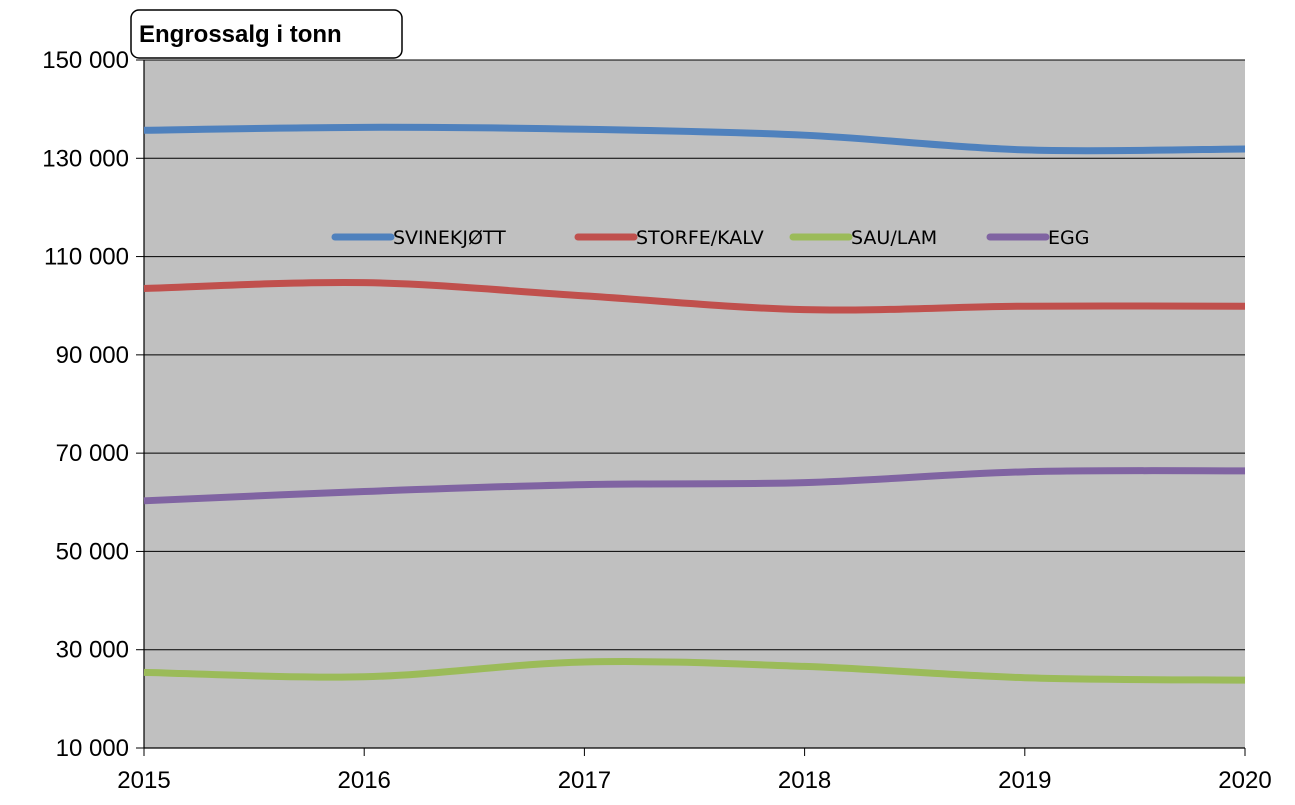 The height and width of the screenshot is (805, 1295). What do you see at coordinates (85, 60) in the screenshot?
I see `y-tick-label: 150 000` at bounding box center [85, 60].